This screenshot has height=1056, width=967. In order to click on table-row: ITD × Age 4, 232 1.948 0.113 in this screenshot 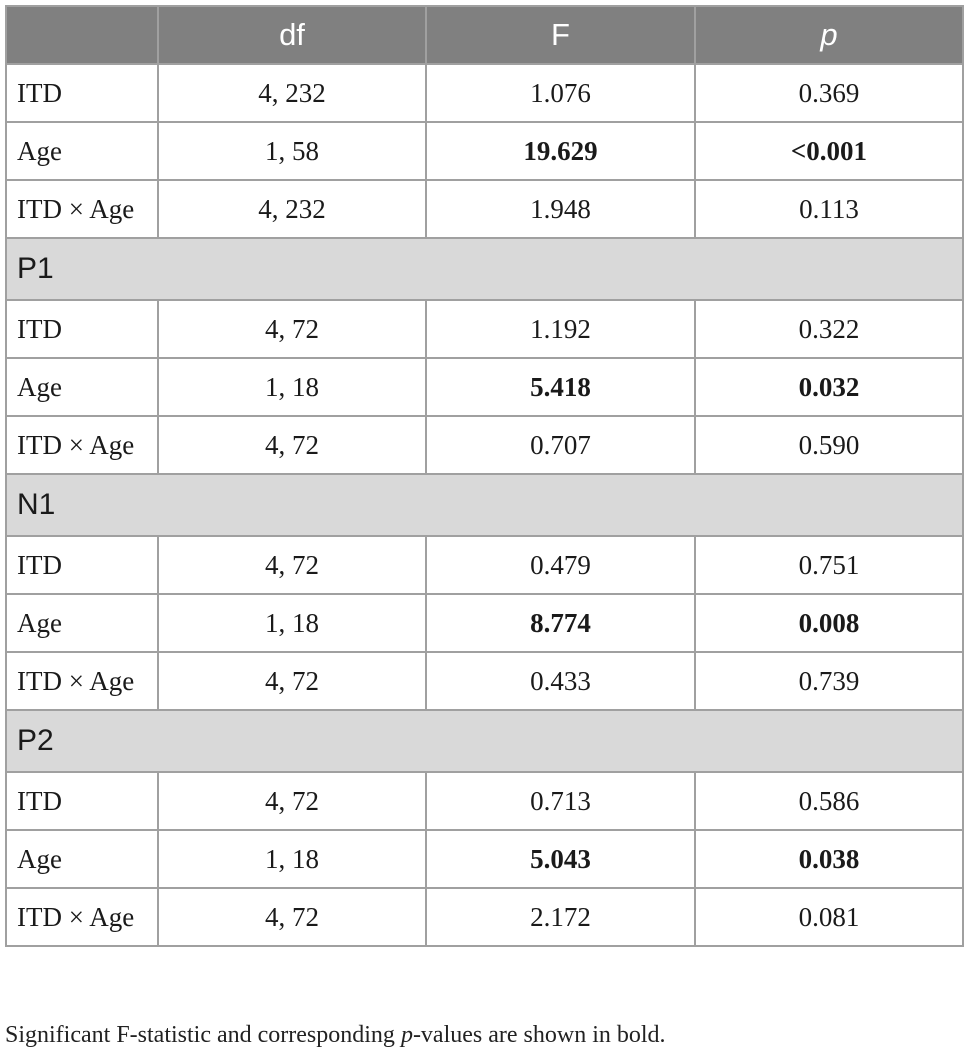, I will do `click(484, 209)`.